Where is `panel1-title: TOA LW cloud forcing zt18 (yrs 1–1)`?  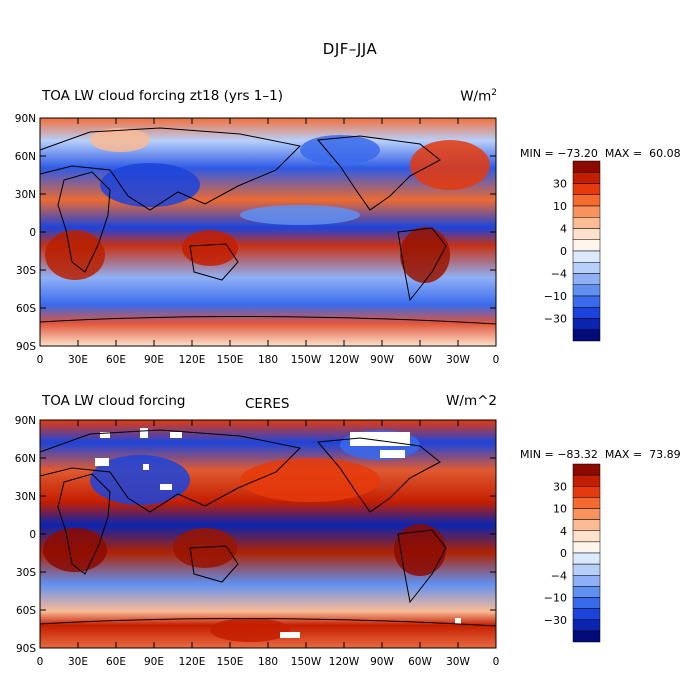
panel1-title: TOA LW cloud forcing zt18 (yrs 1–1) is located at coordinates (162, 96).